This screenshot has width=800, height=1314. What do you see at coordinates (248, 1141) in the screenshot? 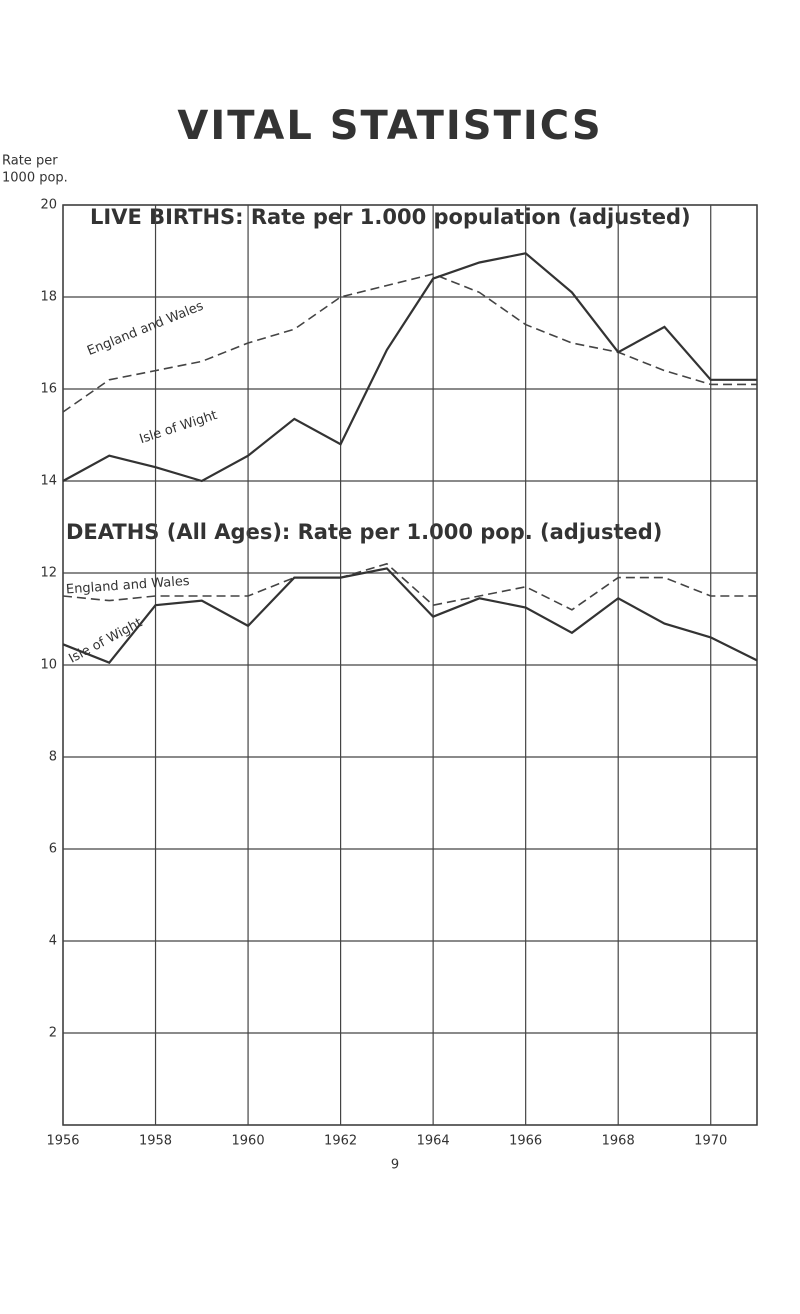
I see `x-tick-label: 1960` at bounding box center [248, 1141].